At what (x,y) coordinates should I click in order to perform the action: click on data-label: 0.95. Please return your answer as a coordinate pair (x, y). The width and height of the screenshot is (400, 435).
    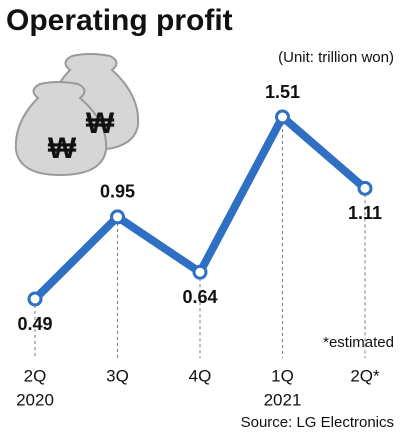
    Looking at the image, I should click on (117, 192).